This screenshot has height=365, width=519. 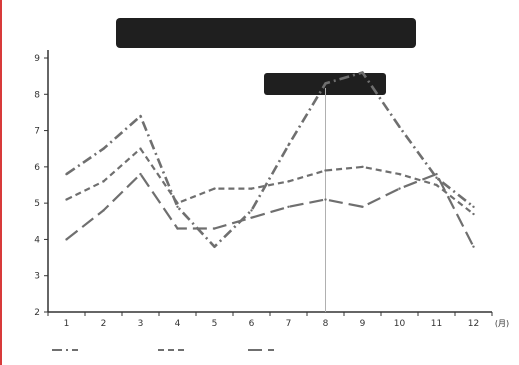 What do you see at coordinates (436, 324) in the screenshot?
I see `x-tick-label: 11` at bounding box center [436, 324].